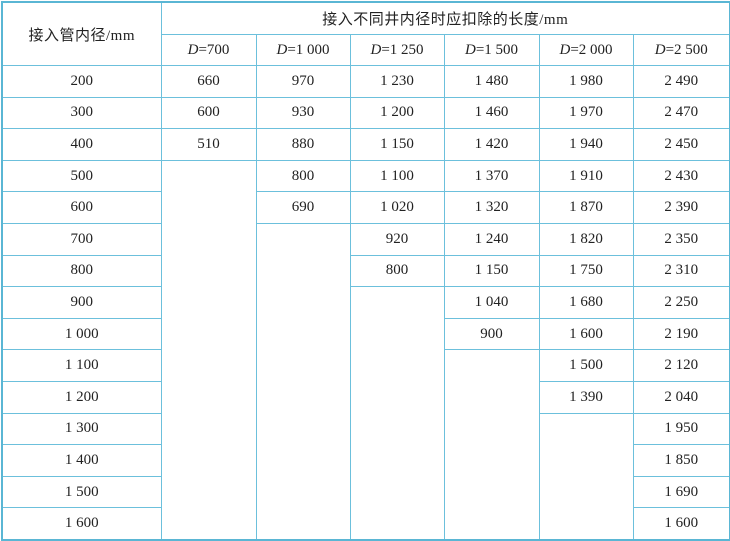  What do you see at coordinates (208, 81) in the screenshot?
I see `value-cell: 660` at bounding box center [208, 81].